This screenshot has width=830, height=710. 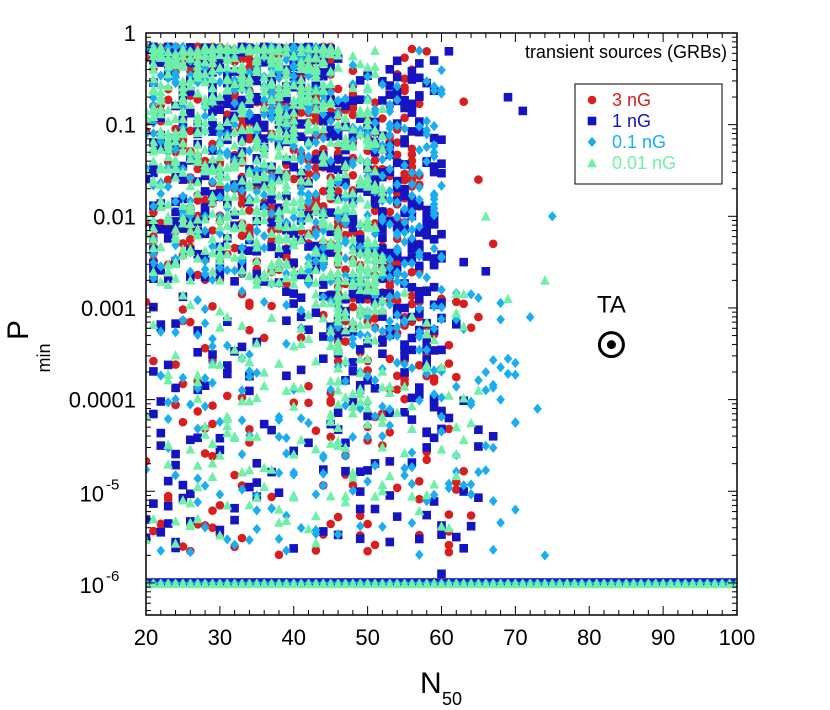 What do you see at coordinates (130, 33) in the screenshot?
I see `y-tick-label: 1` at bounding box center [130, 33].